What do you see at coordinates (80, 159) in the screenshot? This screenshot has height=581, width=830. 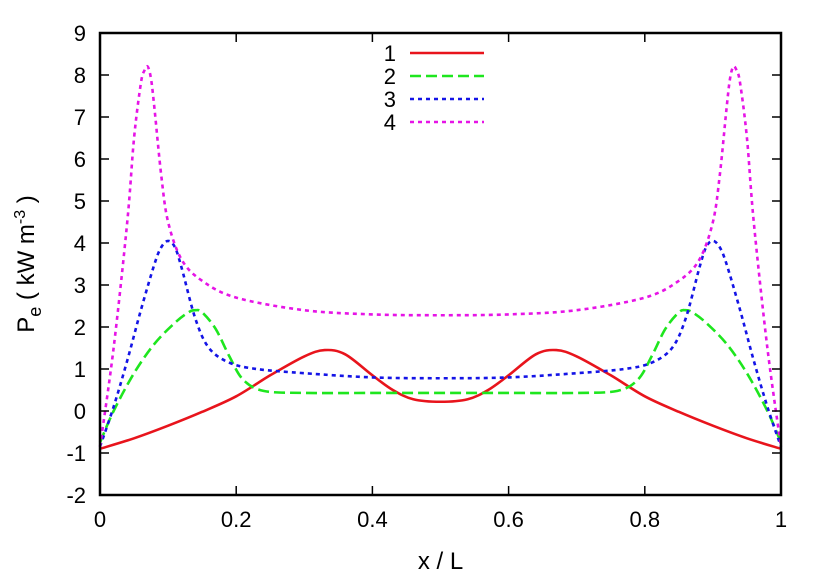 I see `y-tick-label: 6` at bounding box center [80, 159].